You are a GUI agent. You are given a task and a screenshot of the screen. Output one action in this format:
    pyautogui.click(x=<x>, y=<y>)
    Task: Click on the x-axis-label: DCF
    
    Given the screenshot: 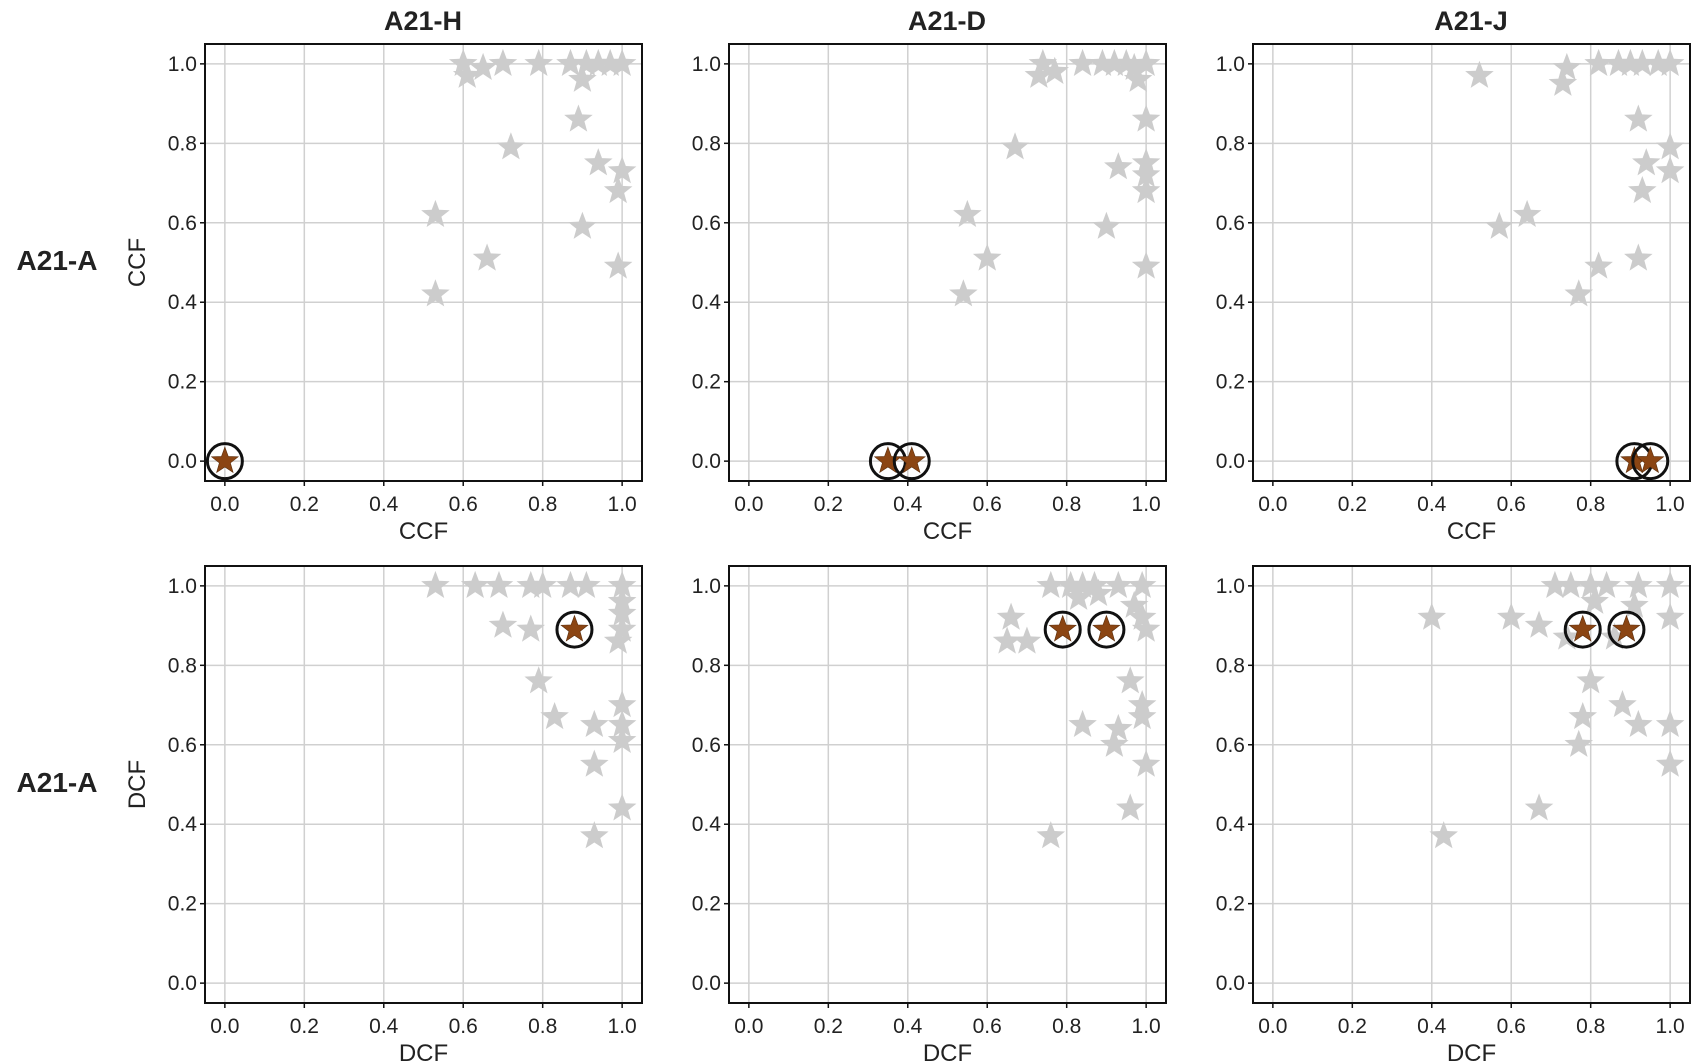 What is the action you would take?
    pyautogui.click(x=423, y=1051)
    